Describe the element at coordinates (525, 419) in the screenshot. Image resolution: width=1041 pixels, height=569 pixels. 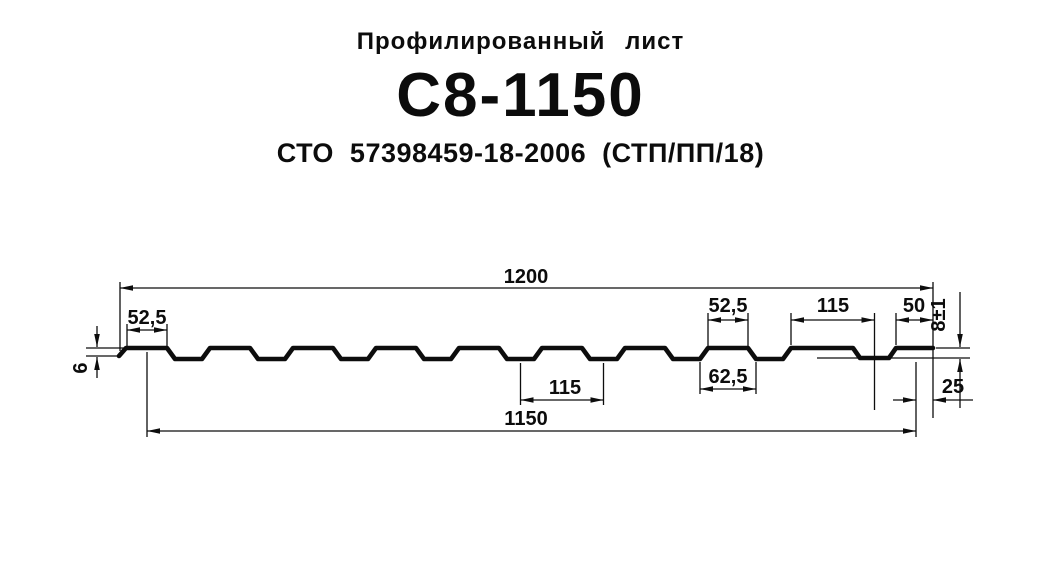
I see `dim-working-width: 1150` at that location.